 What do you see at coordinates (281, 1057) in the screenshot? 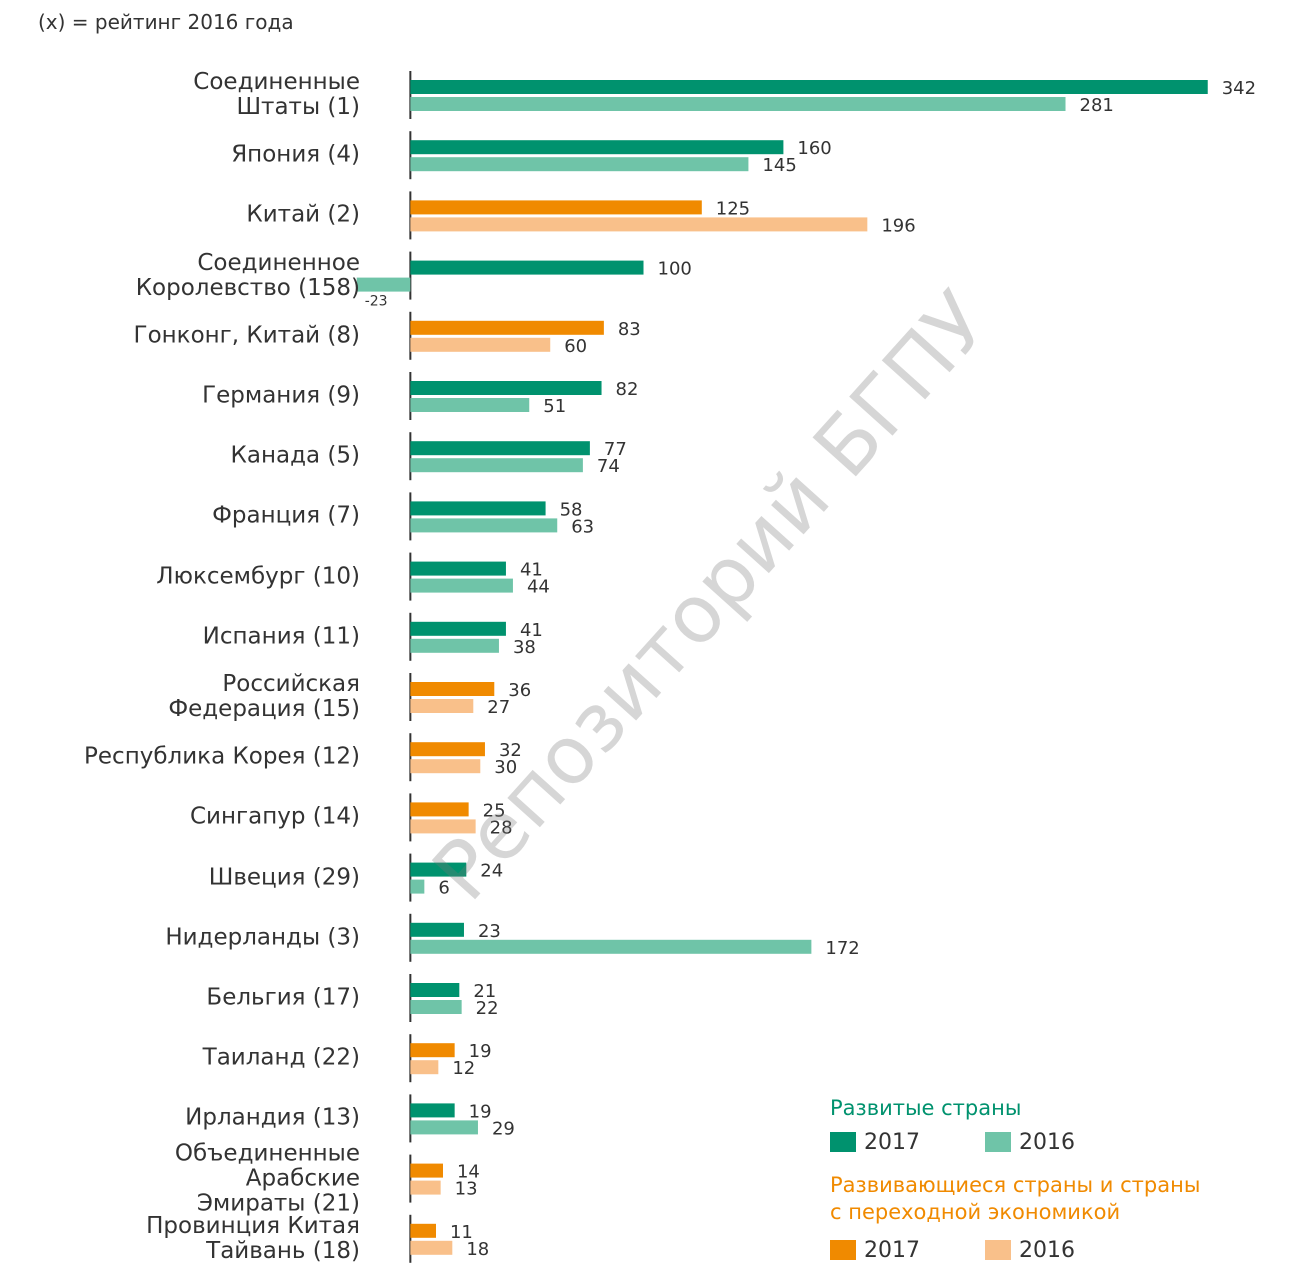
I see `category-label: Таиланд (22)` at bounding box center [281, 1057].